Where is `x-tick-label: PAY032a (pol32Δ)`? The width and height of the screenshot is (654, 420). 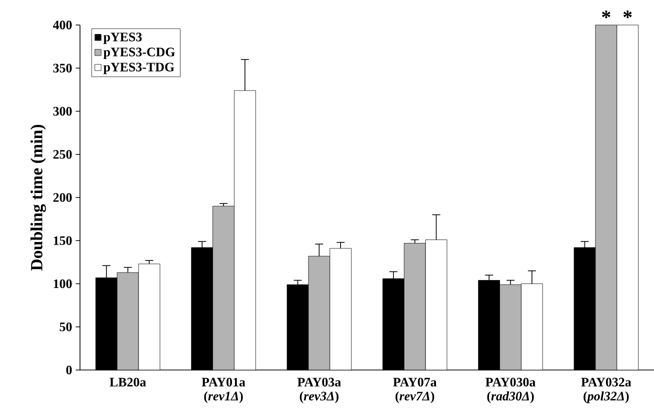
x-tick-label: PAY032a (pol32Δ) is located at coordinates (606, 391).